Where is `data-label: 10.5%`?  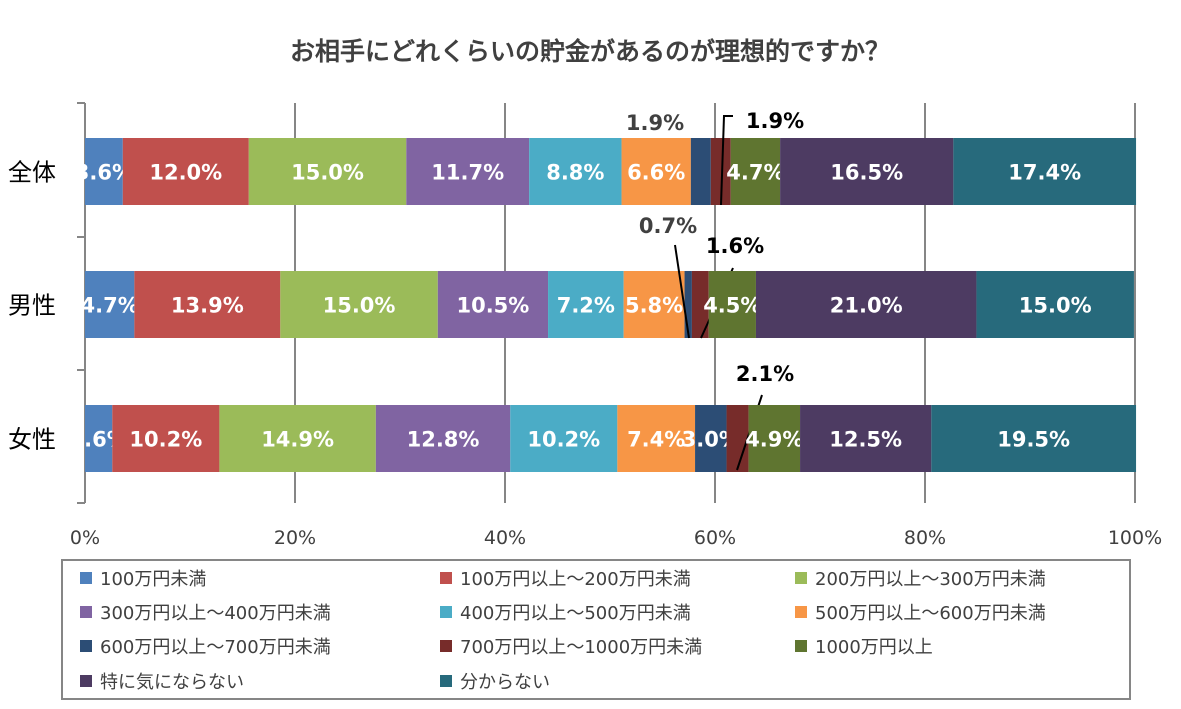 data-label: 10.5% is located at coordinates (492, 306).